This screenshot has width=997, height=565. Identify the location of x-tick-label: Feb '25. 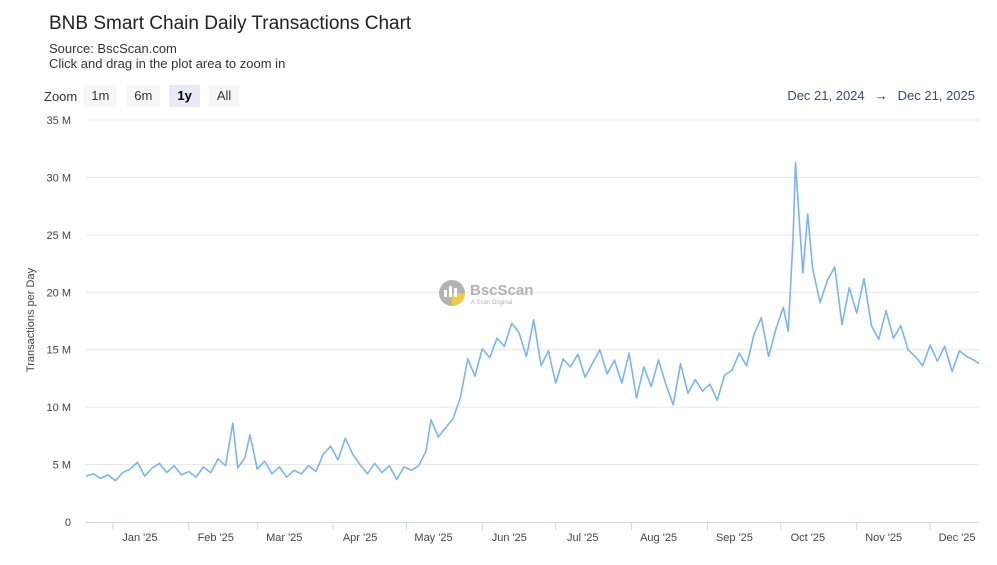
(216, 538).